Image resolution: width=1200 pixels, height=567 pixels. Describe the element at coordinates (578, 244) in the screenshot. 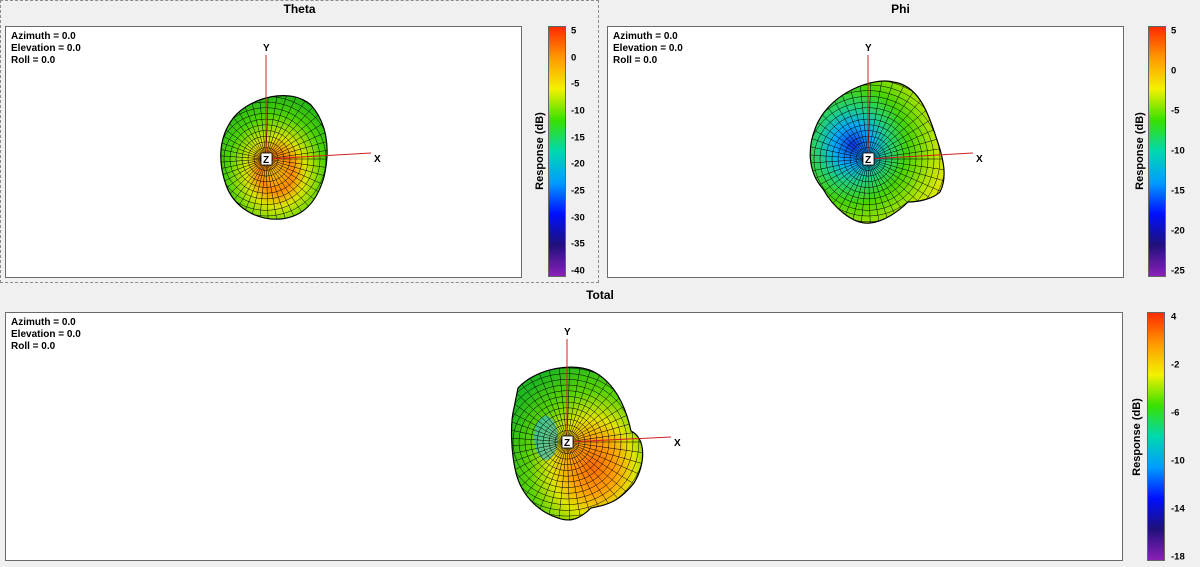

I see `colorbar-tick-label: -35` at that location.